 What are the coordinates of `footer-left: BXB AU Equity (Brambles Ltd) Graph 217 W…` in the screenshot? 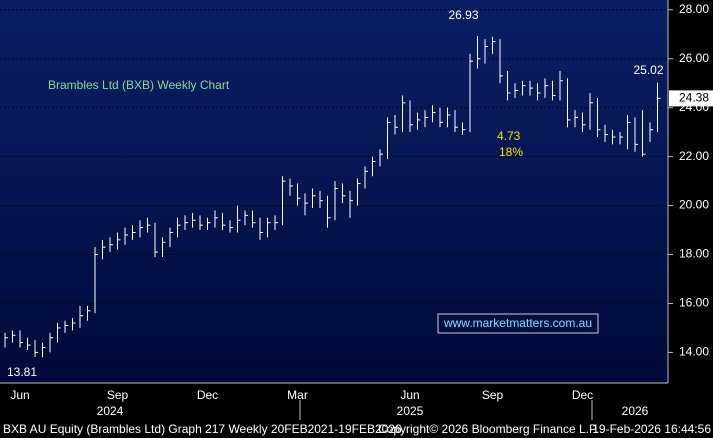 It's located at (202, 429).